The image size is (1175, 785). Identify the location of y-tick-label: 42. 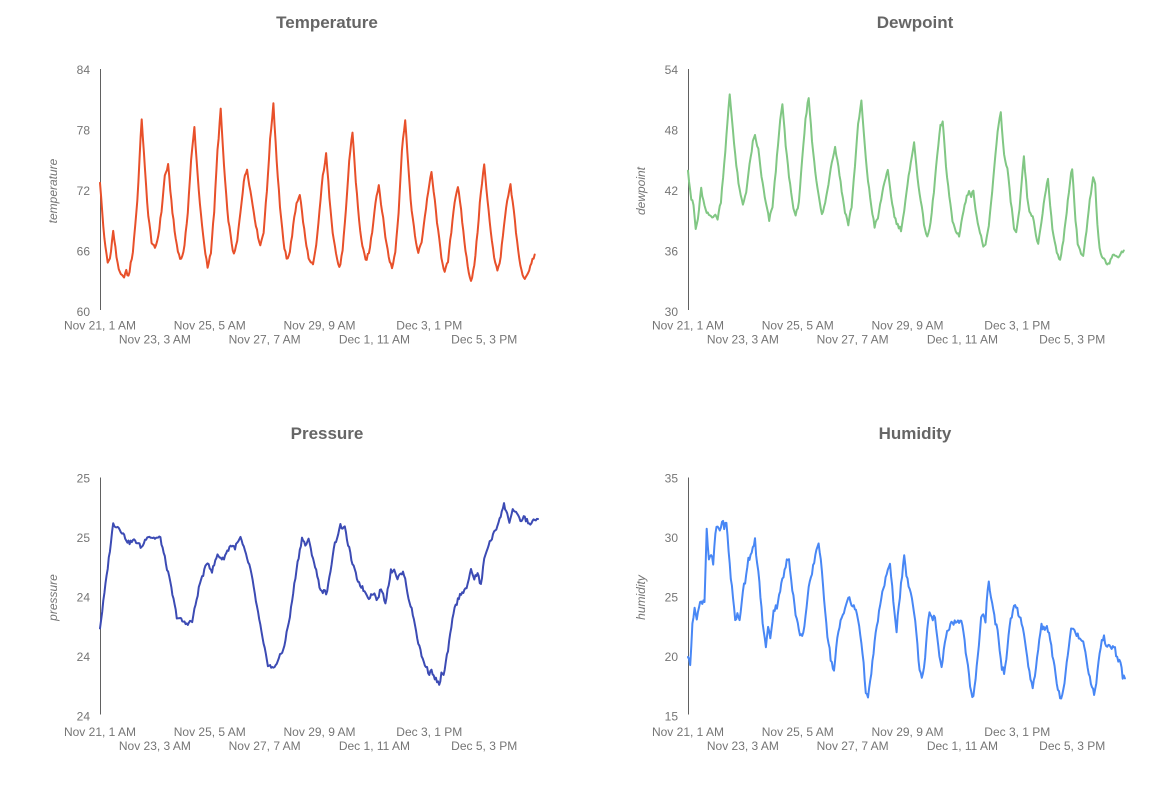
(671, 191).